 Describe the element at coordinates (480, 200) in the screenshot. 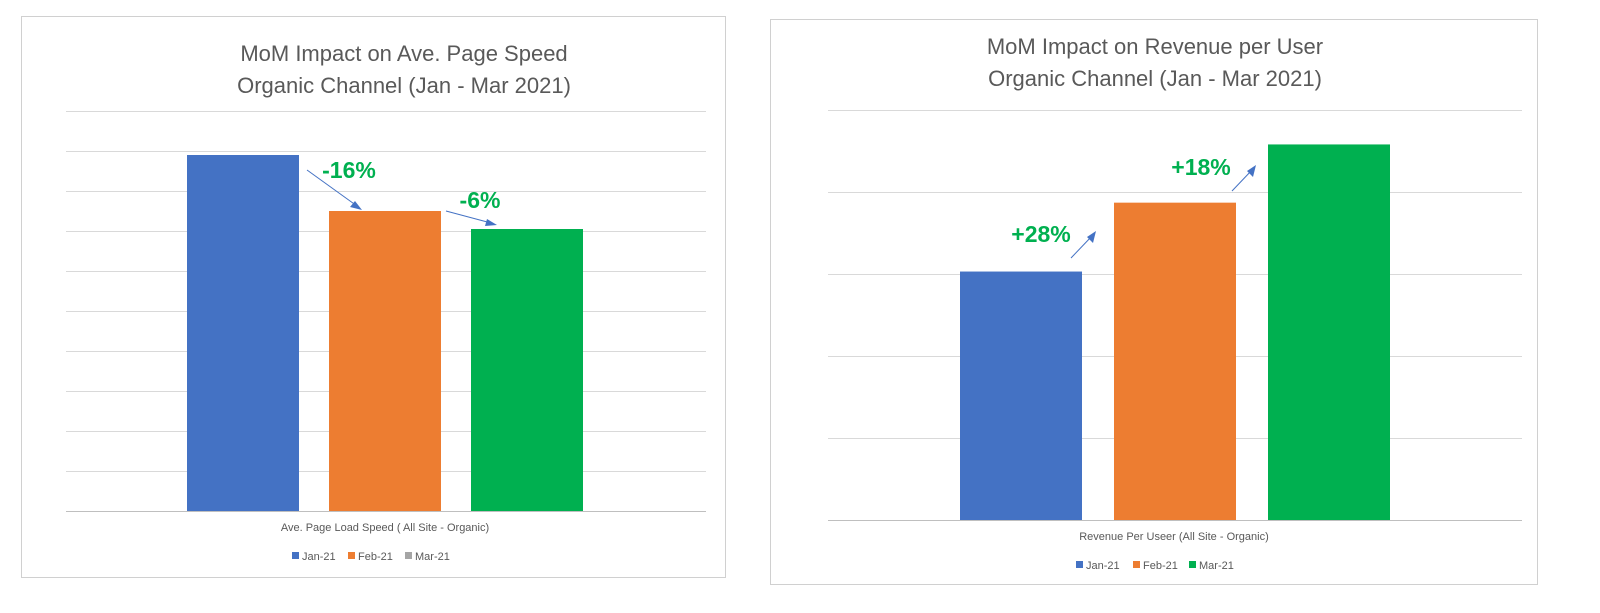

I see `annotation-label-2: -6%` at that location.